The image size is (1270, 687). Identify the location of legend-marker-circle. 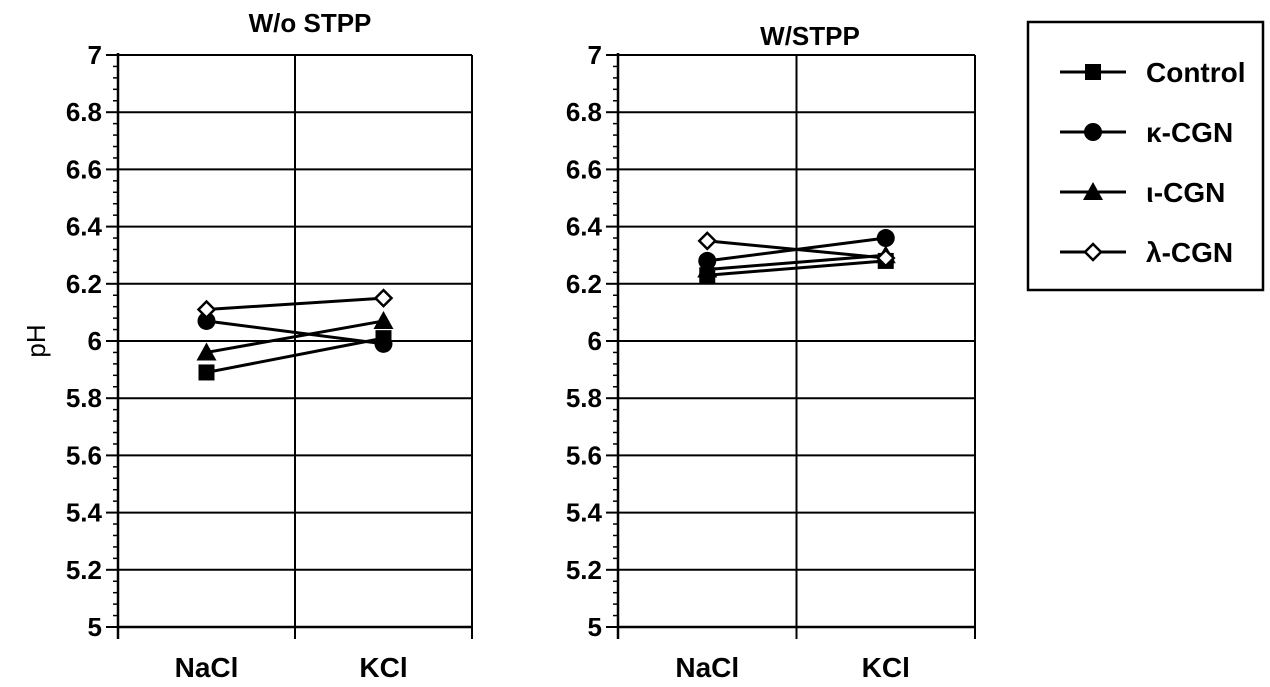
(1093, 132).